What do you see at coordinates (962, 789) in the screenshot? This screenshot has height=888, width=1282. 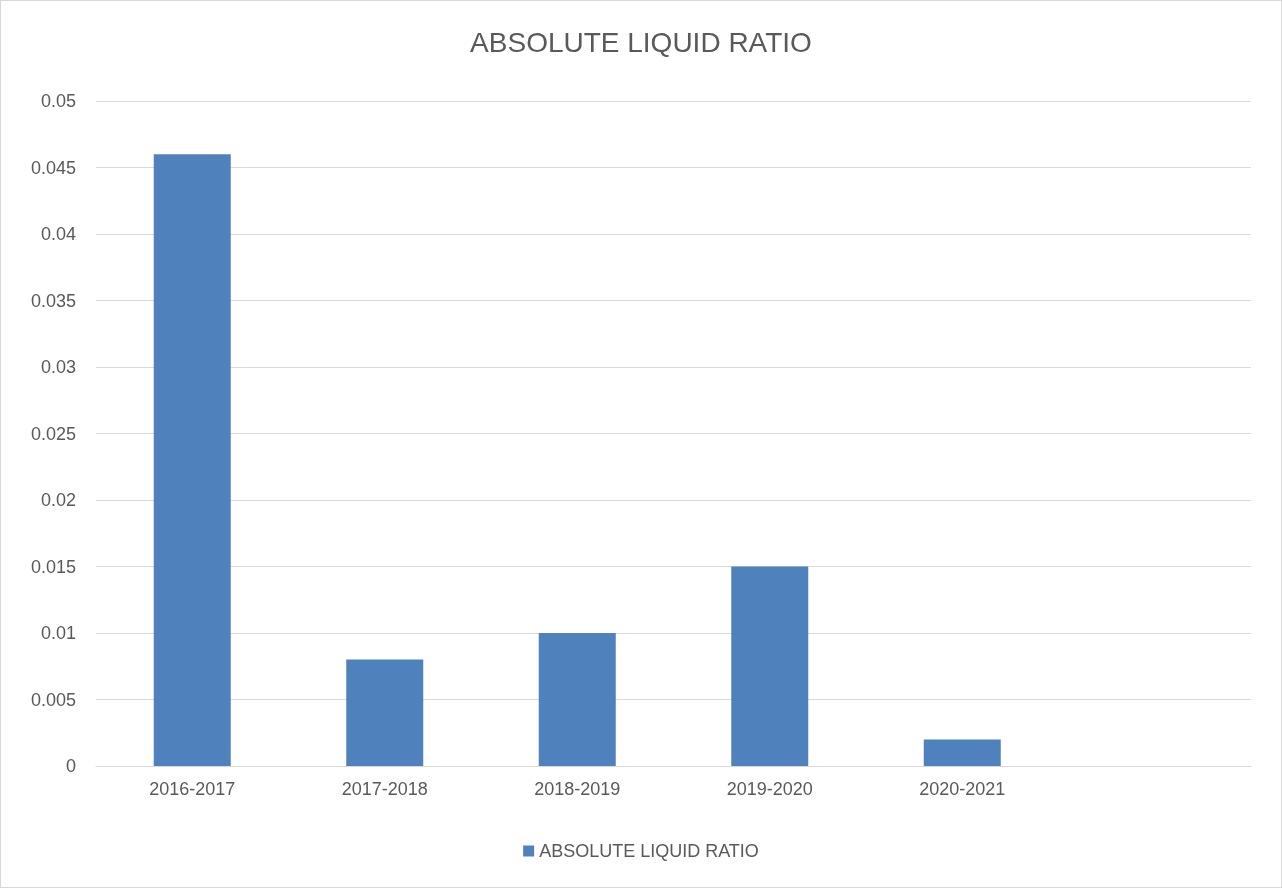 I see `x-tick-label: 2020-2021` at bounding box center [962, 789].